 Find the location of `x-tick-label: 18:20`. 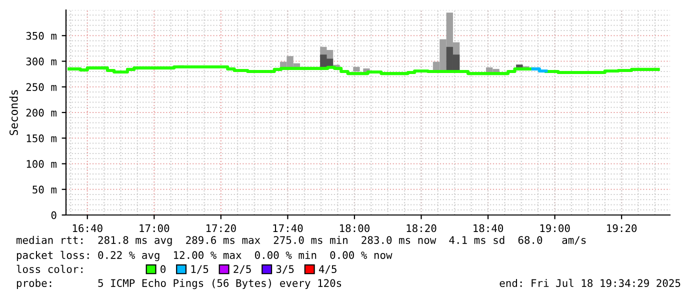

x-tick-label: 18:20 is located at coordinates (421, 228).